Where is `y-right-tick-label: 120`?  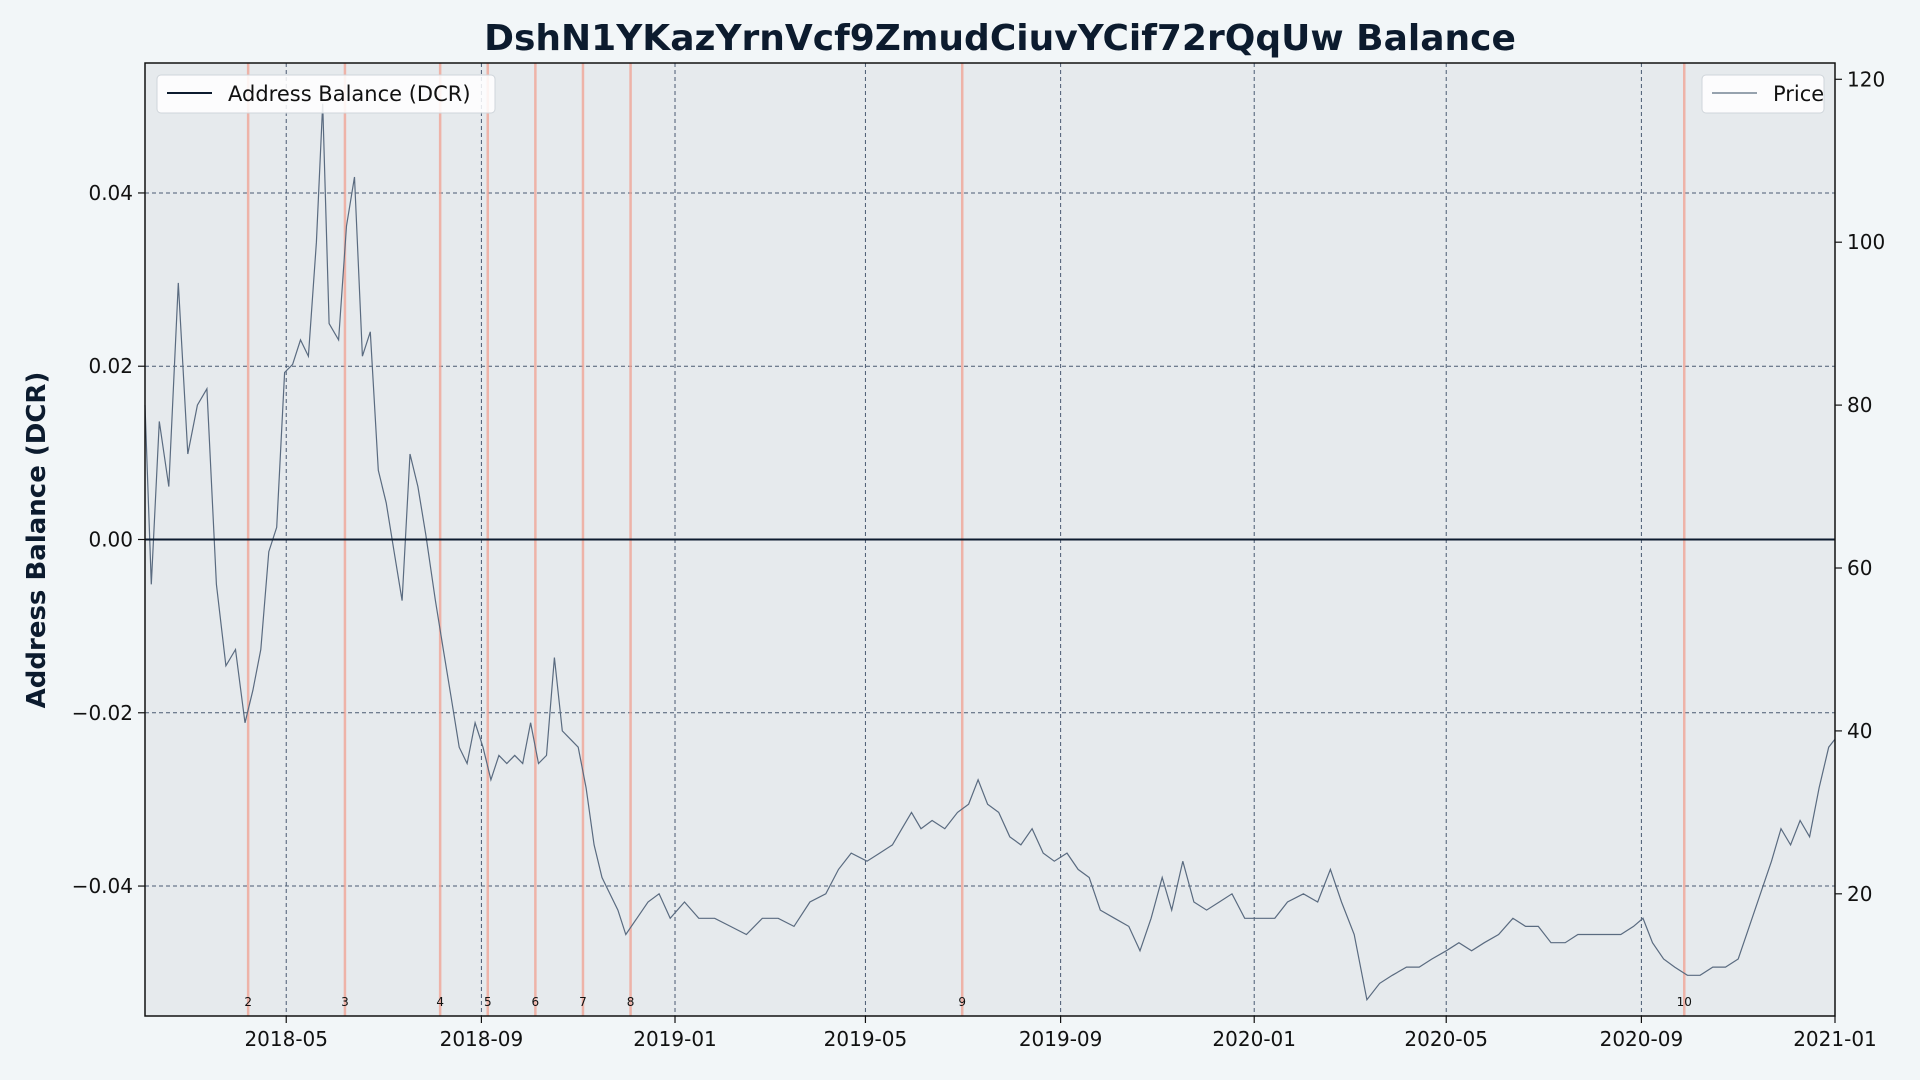
y-right-tick-label: 120 is located at coordinates (1866, 79).